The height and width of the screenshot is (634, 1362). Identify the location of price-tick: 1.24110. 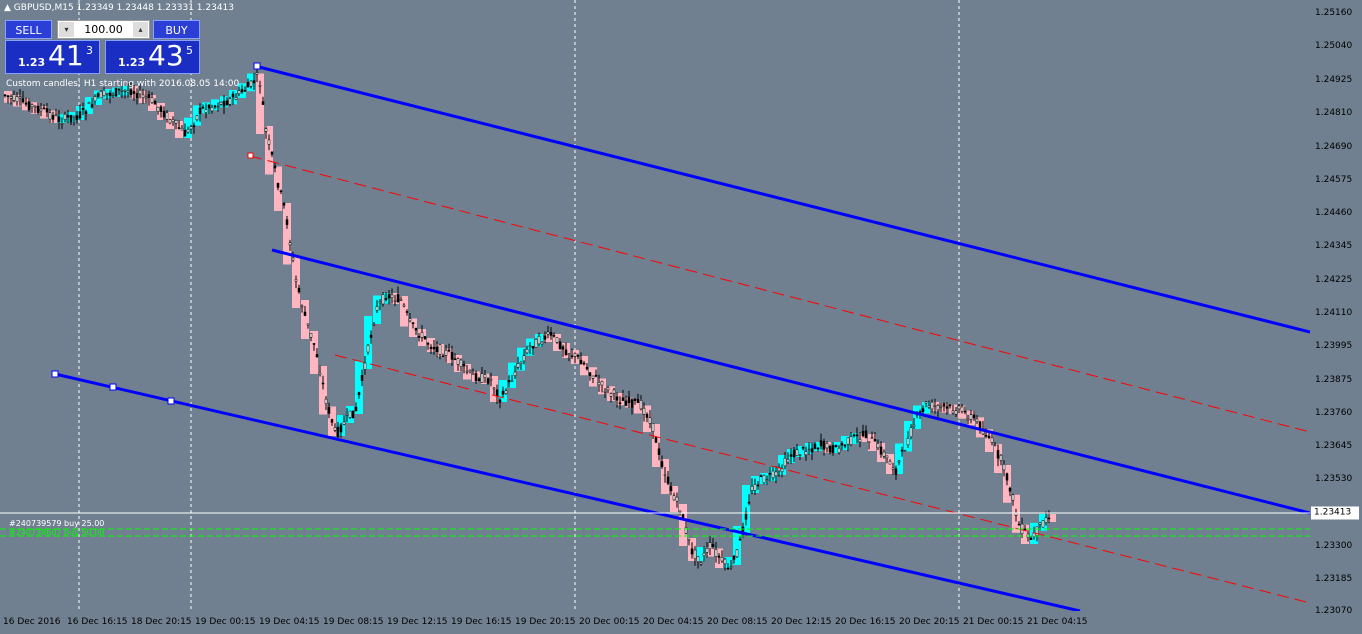
(1334, 313).